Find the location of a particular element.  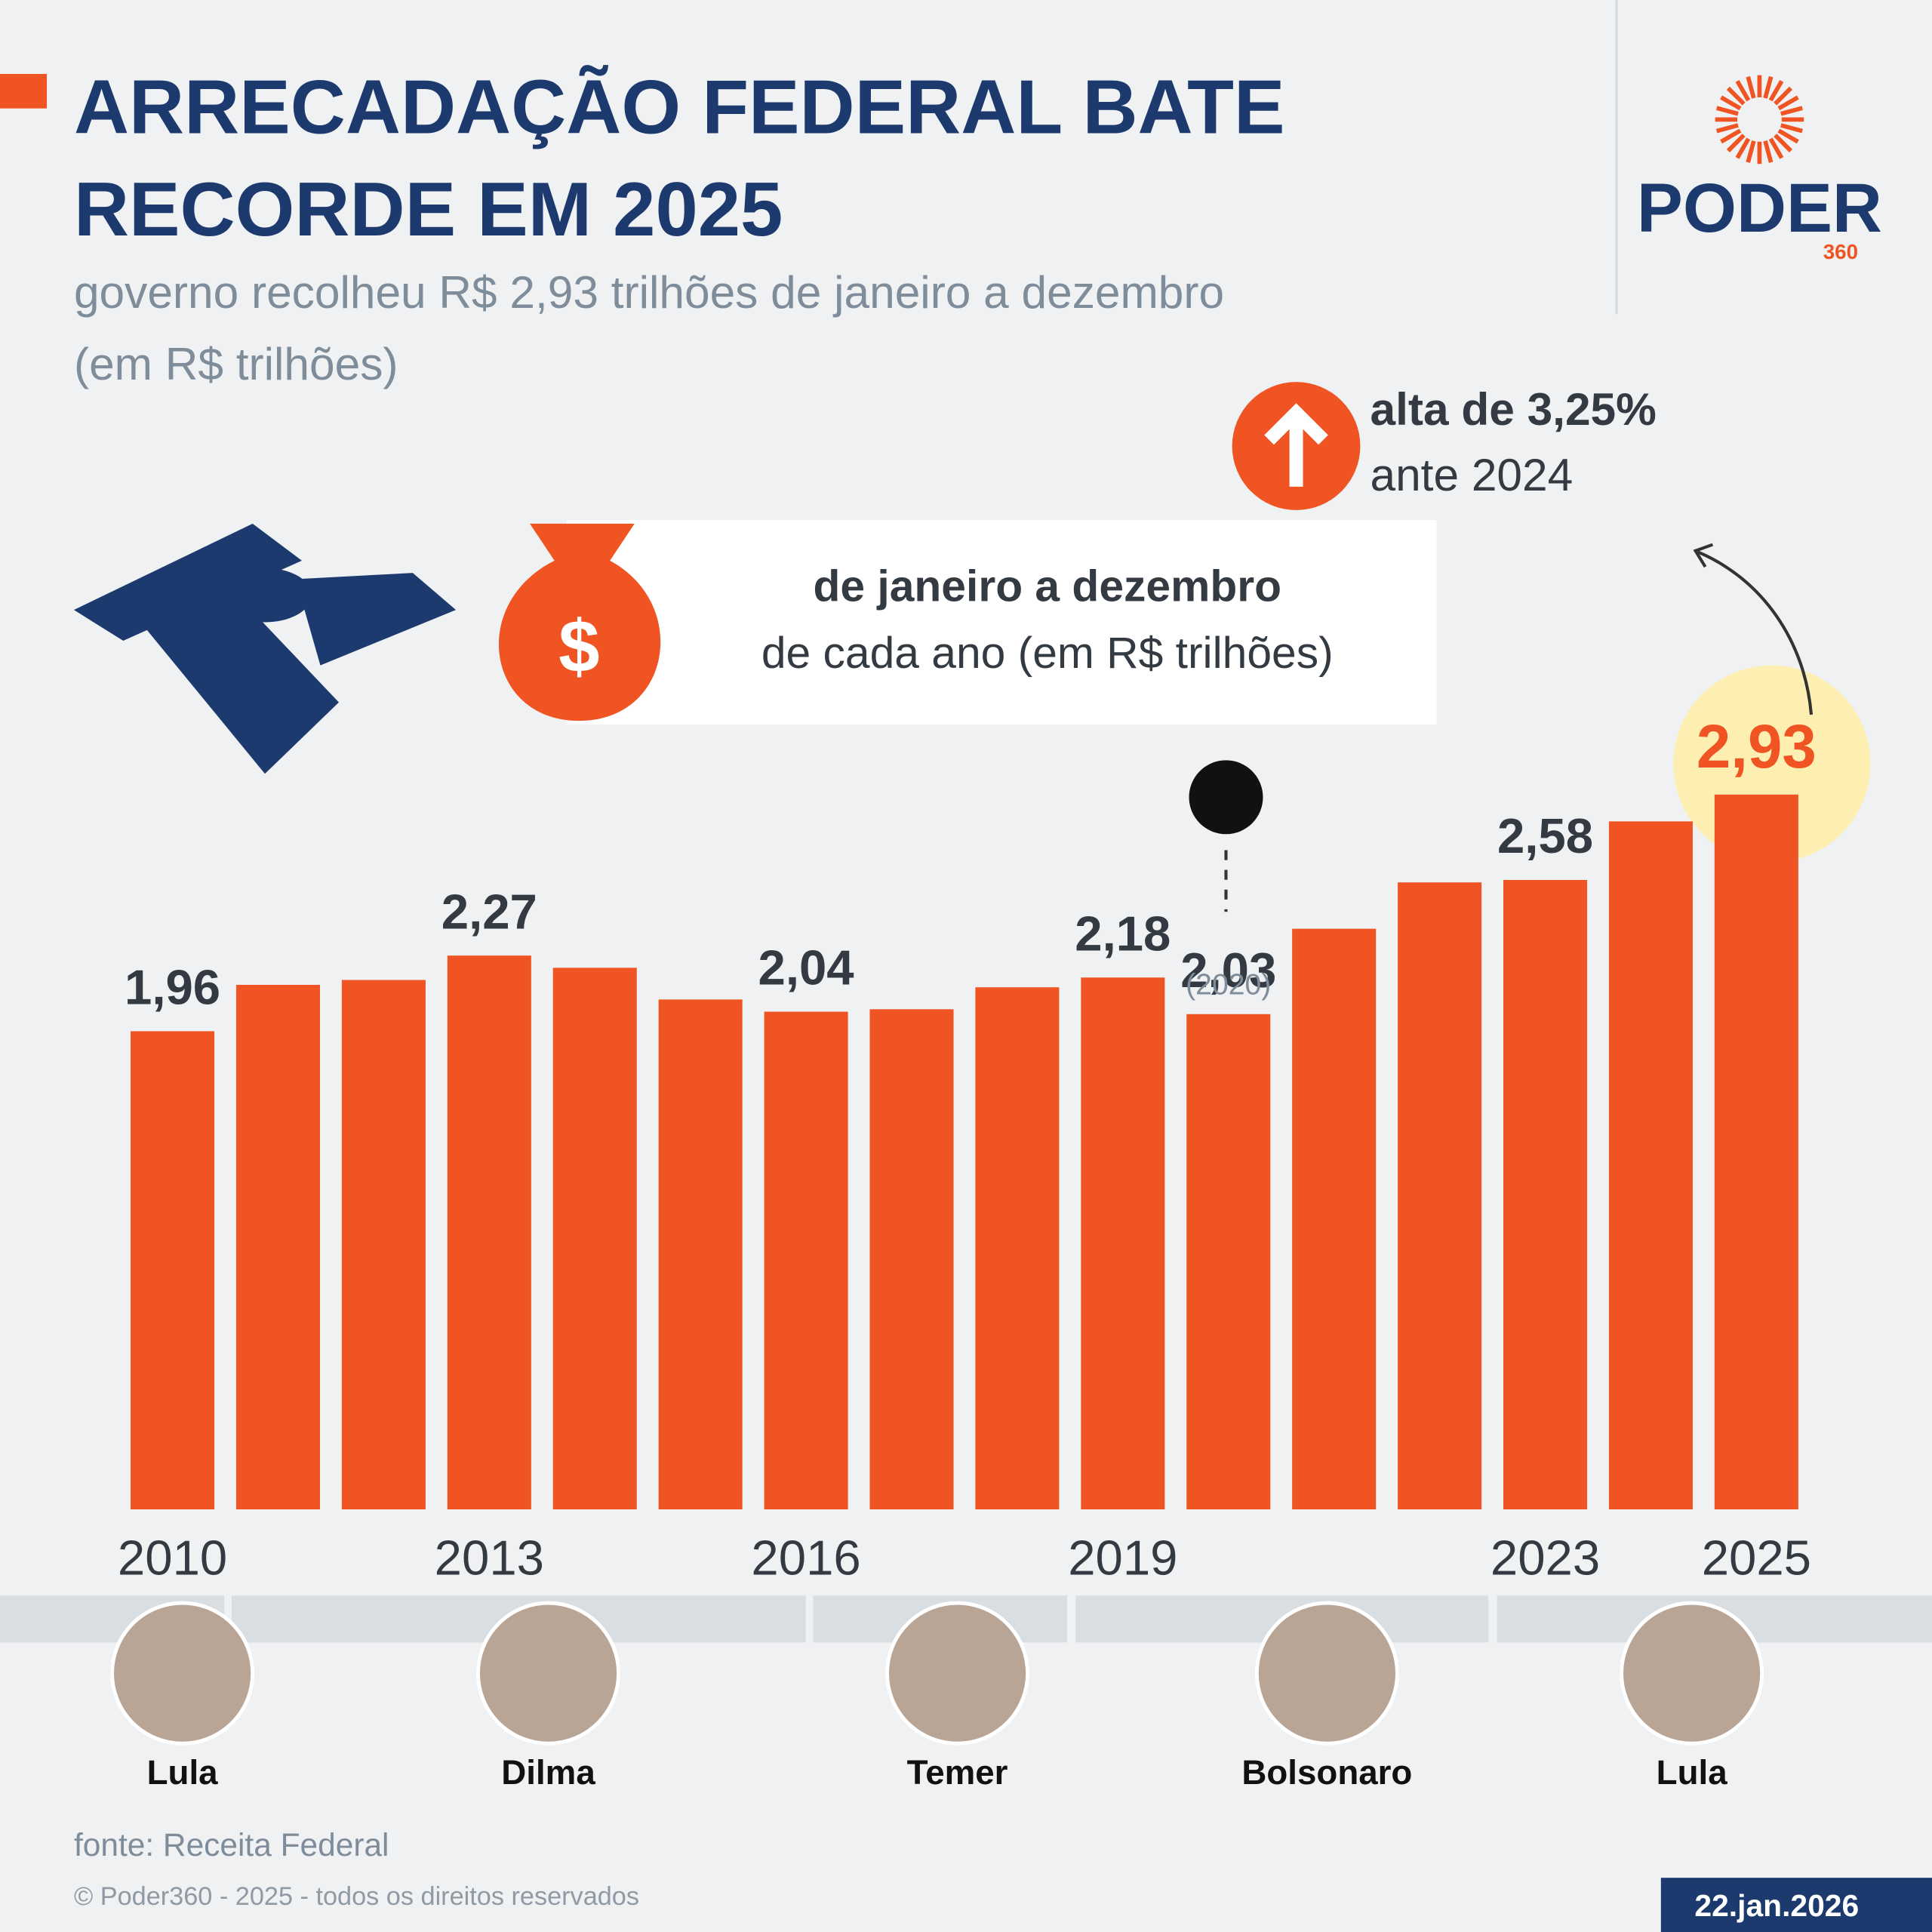

x-tick-label: 2025 is located at coordinates (1756, 1558).